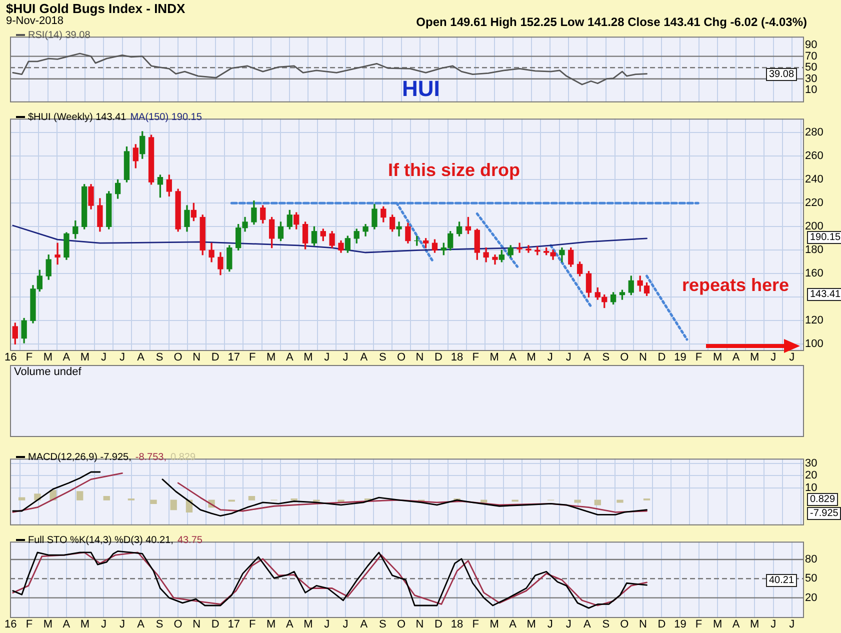 The width and height of the screenshot is (841, 633). I want to click on series-label: $HUI (Weekly) 143.41, so click(77, 117).